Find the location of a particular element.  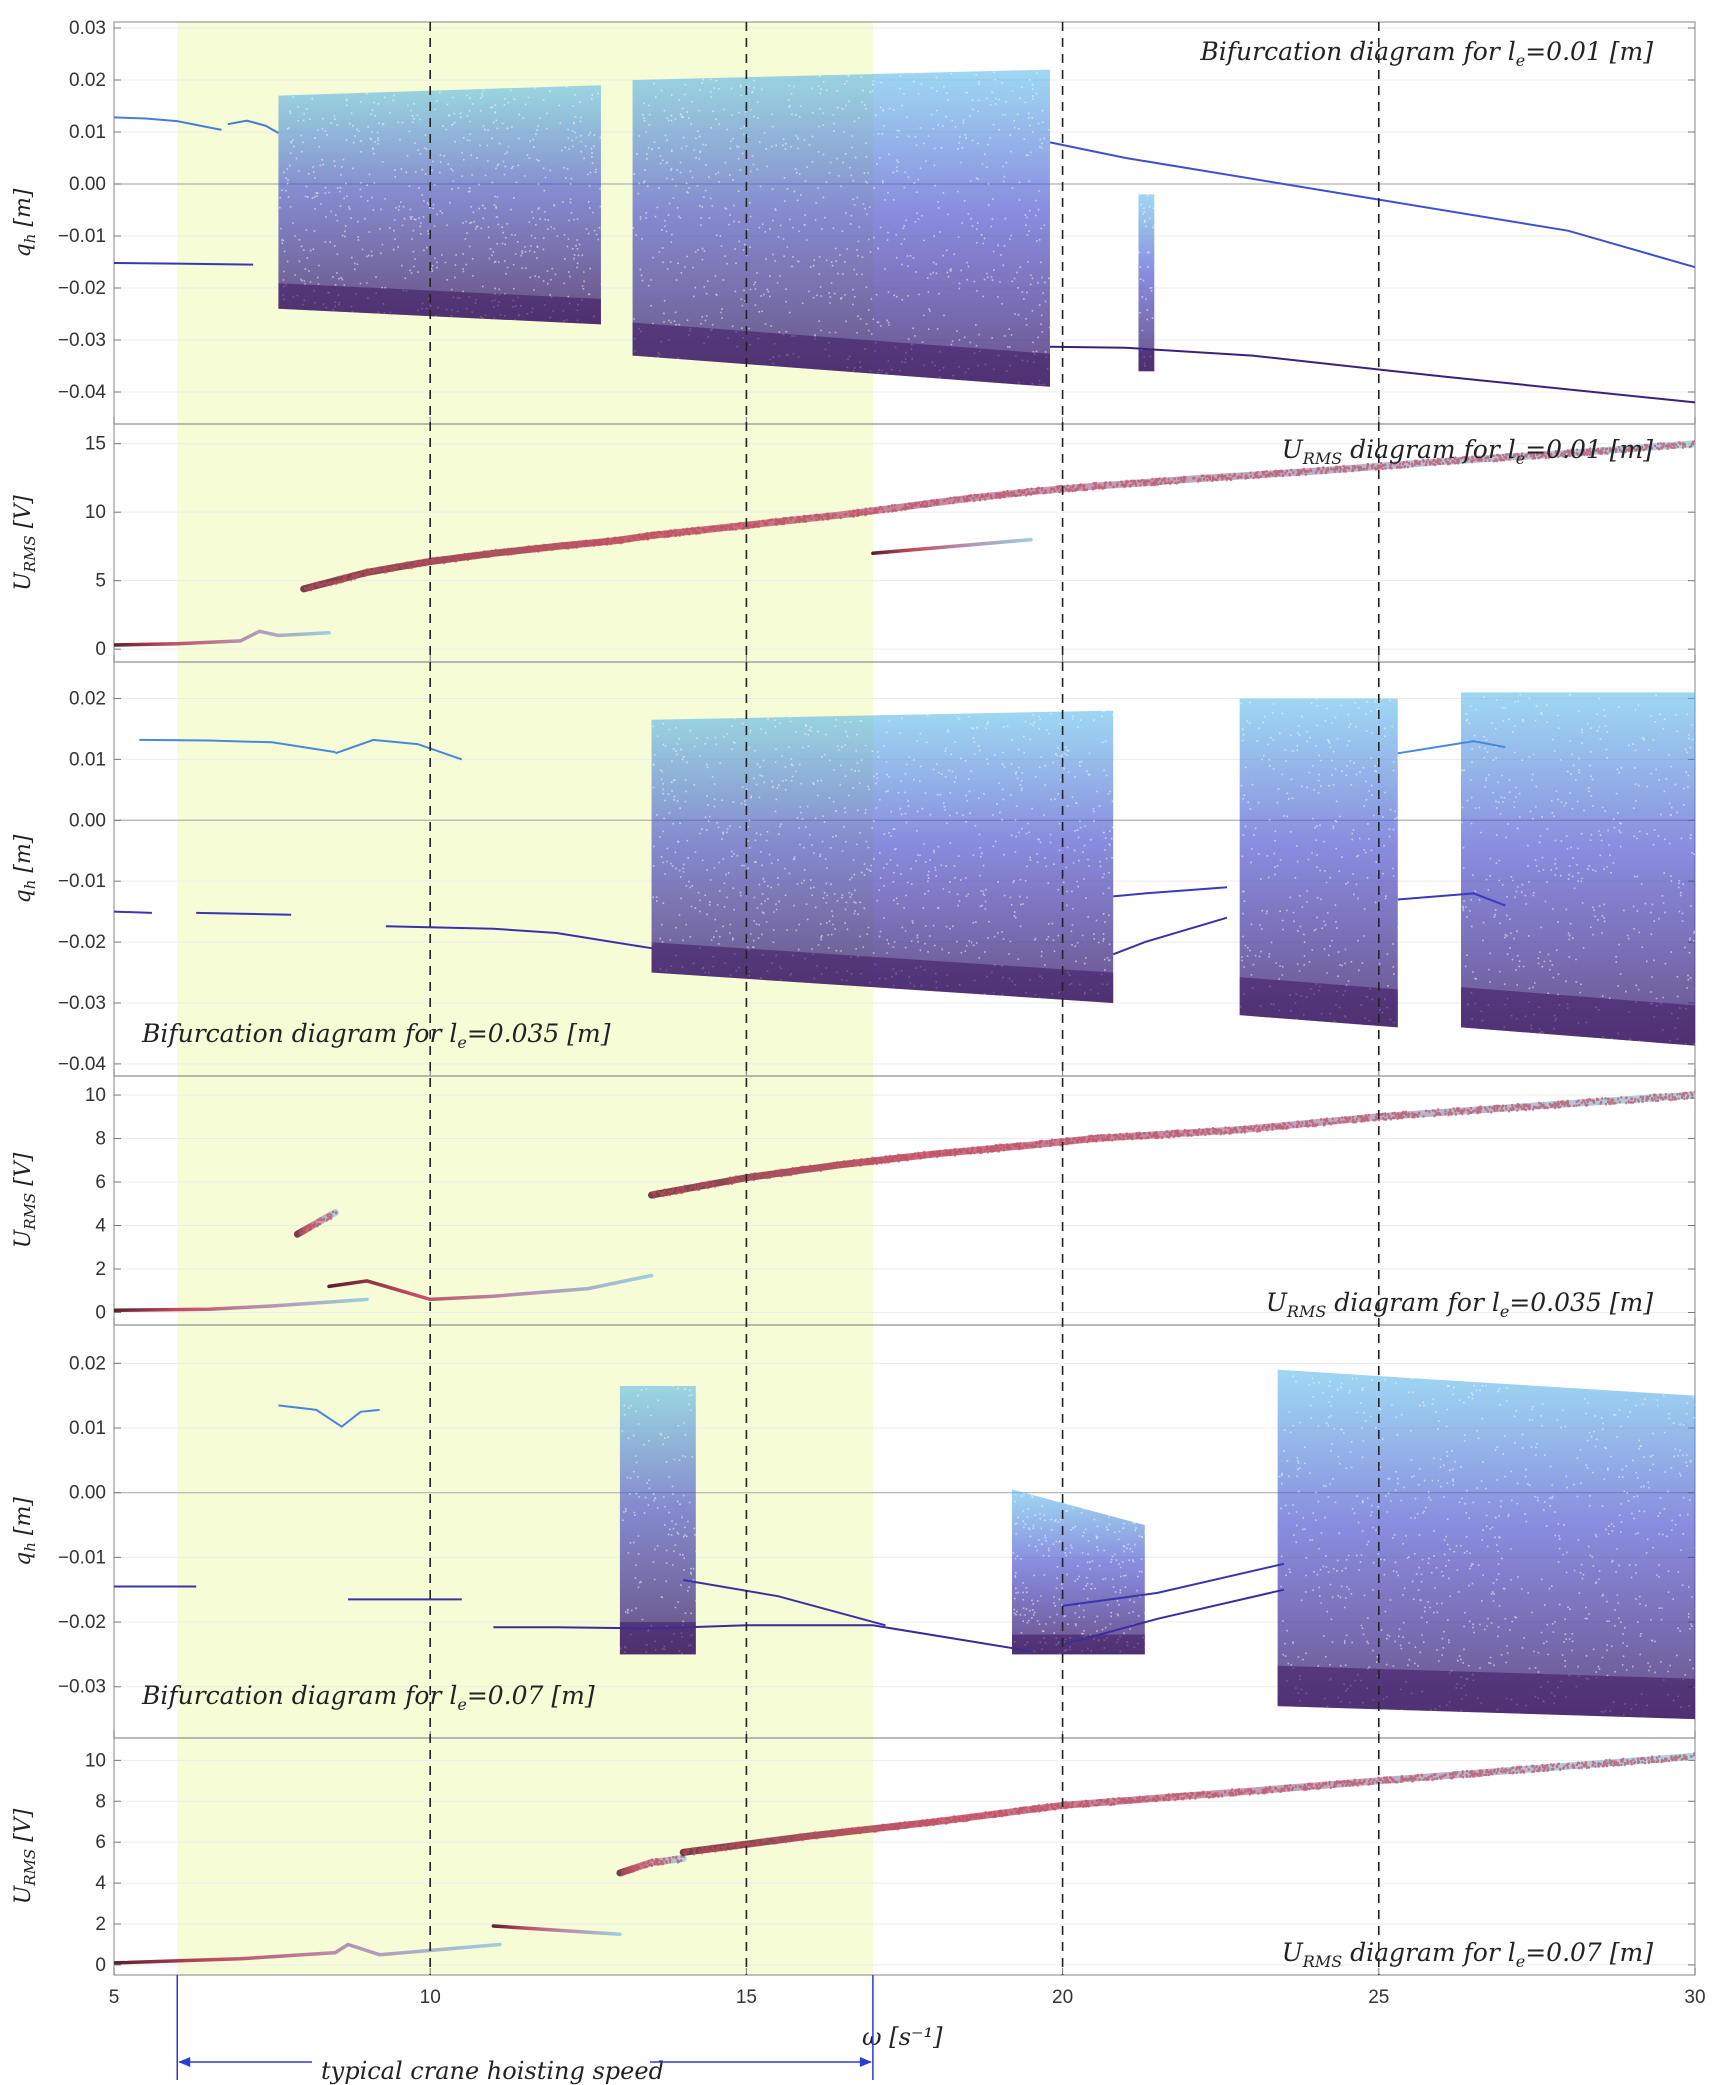

panel-title: Bifurcation diagram for le=0.07 [m] is located at coordinates (368, 1697).